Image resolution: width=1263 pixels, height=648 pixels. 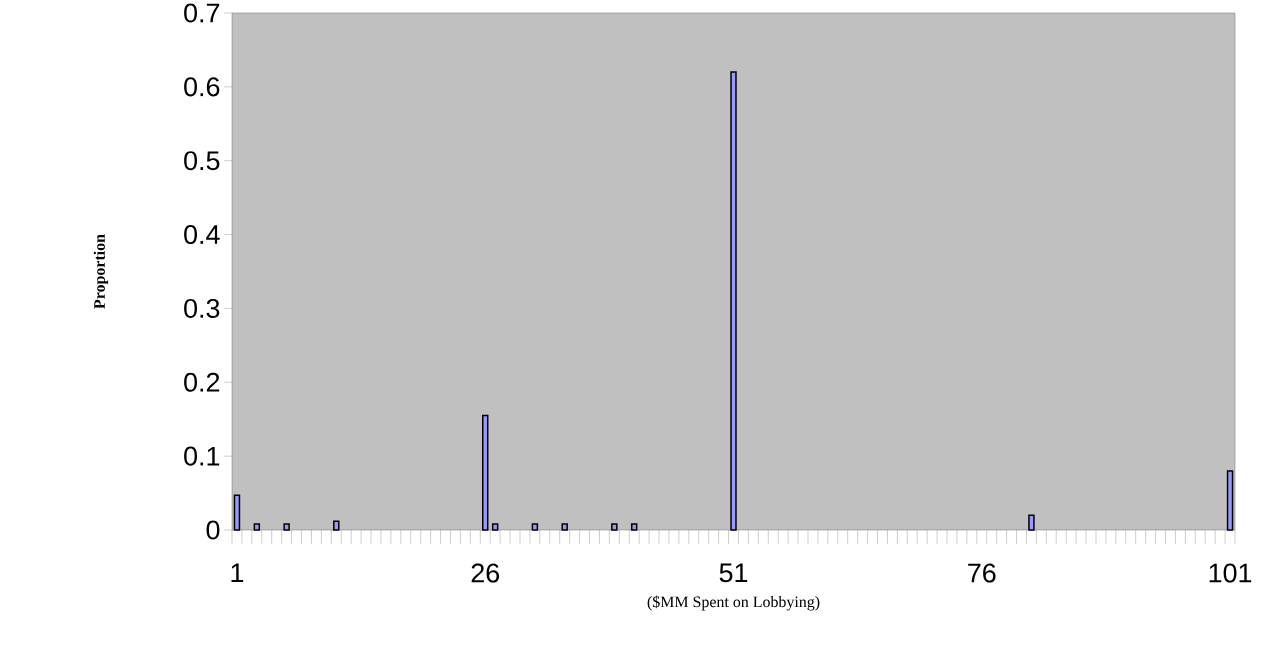 I want to click on y-tick-label: 0.5, so click(x=202, y=161).